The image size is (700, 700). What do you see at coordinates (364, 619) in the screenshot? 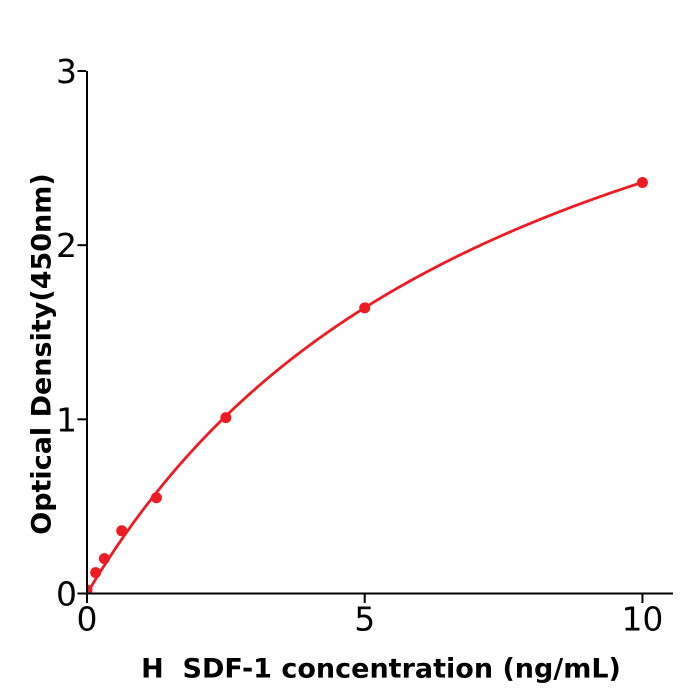
I see `x-tick-label: 5` at bounding box center [364, 619].